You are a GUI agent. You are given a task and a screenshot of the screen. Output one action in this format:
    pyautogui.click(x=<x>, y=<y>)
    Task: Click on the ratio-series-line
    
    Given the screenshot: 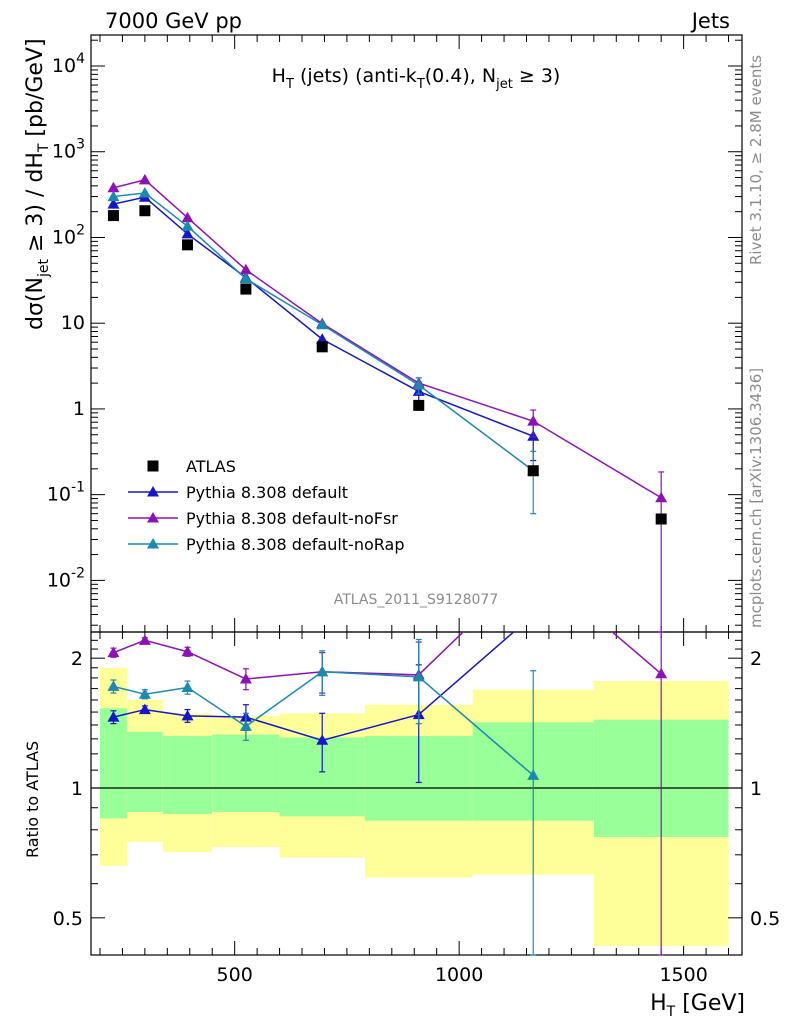 What is the action you would take?
    pyautogui.click(x=387, y=656)
    